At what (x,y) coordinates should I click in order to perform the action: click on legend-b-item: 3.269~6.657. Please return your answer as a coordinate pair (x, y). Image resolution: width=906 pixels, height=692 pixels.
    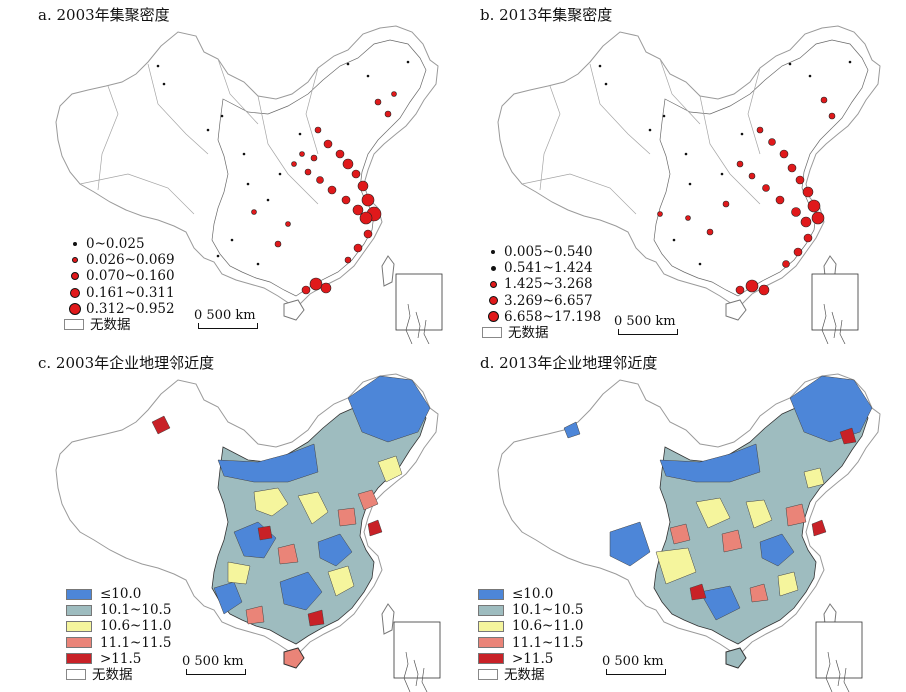
    Looking at the image, I should click on (541, 301).